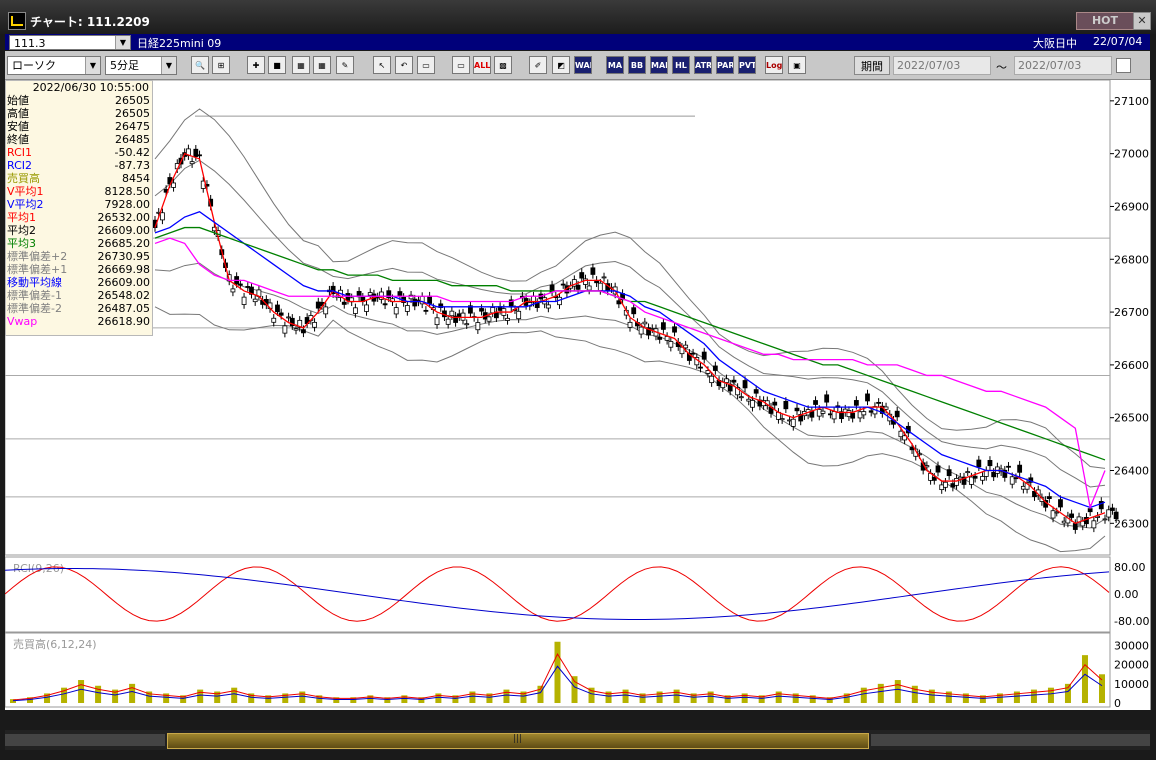 The height and width of the screenshot is (760, 1156). I want to click on tool-cal2-icon: ▦, so click(322, 65).